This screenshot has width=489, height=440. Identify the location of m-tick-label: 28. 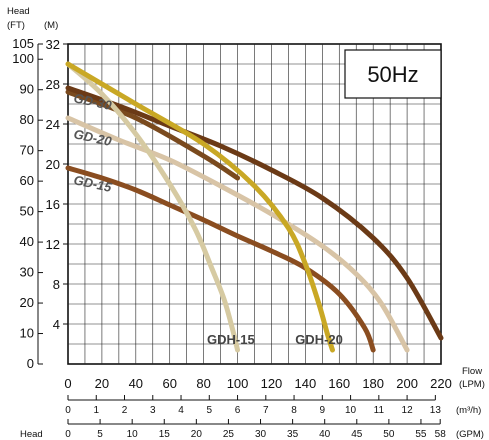
(53, 84).